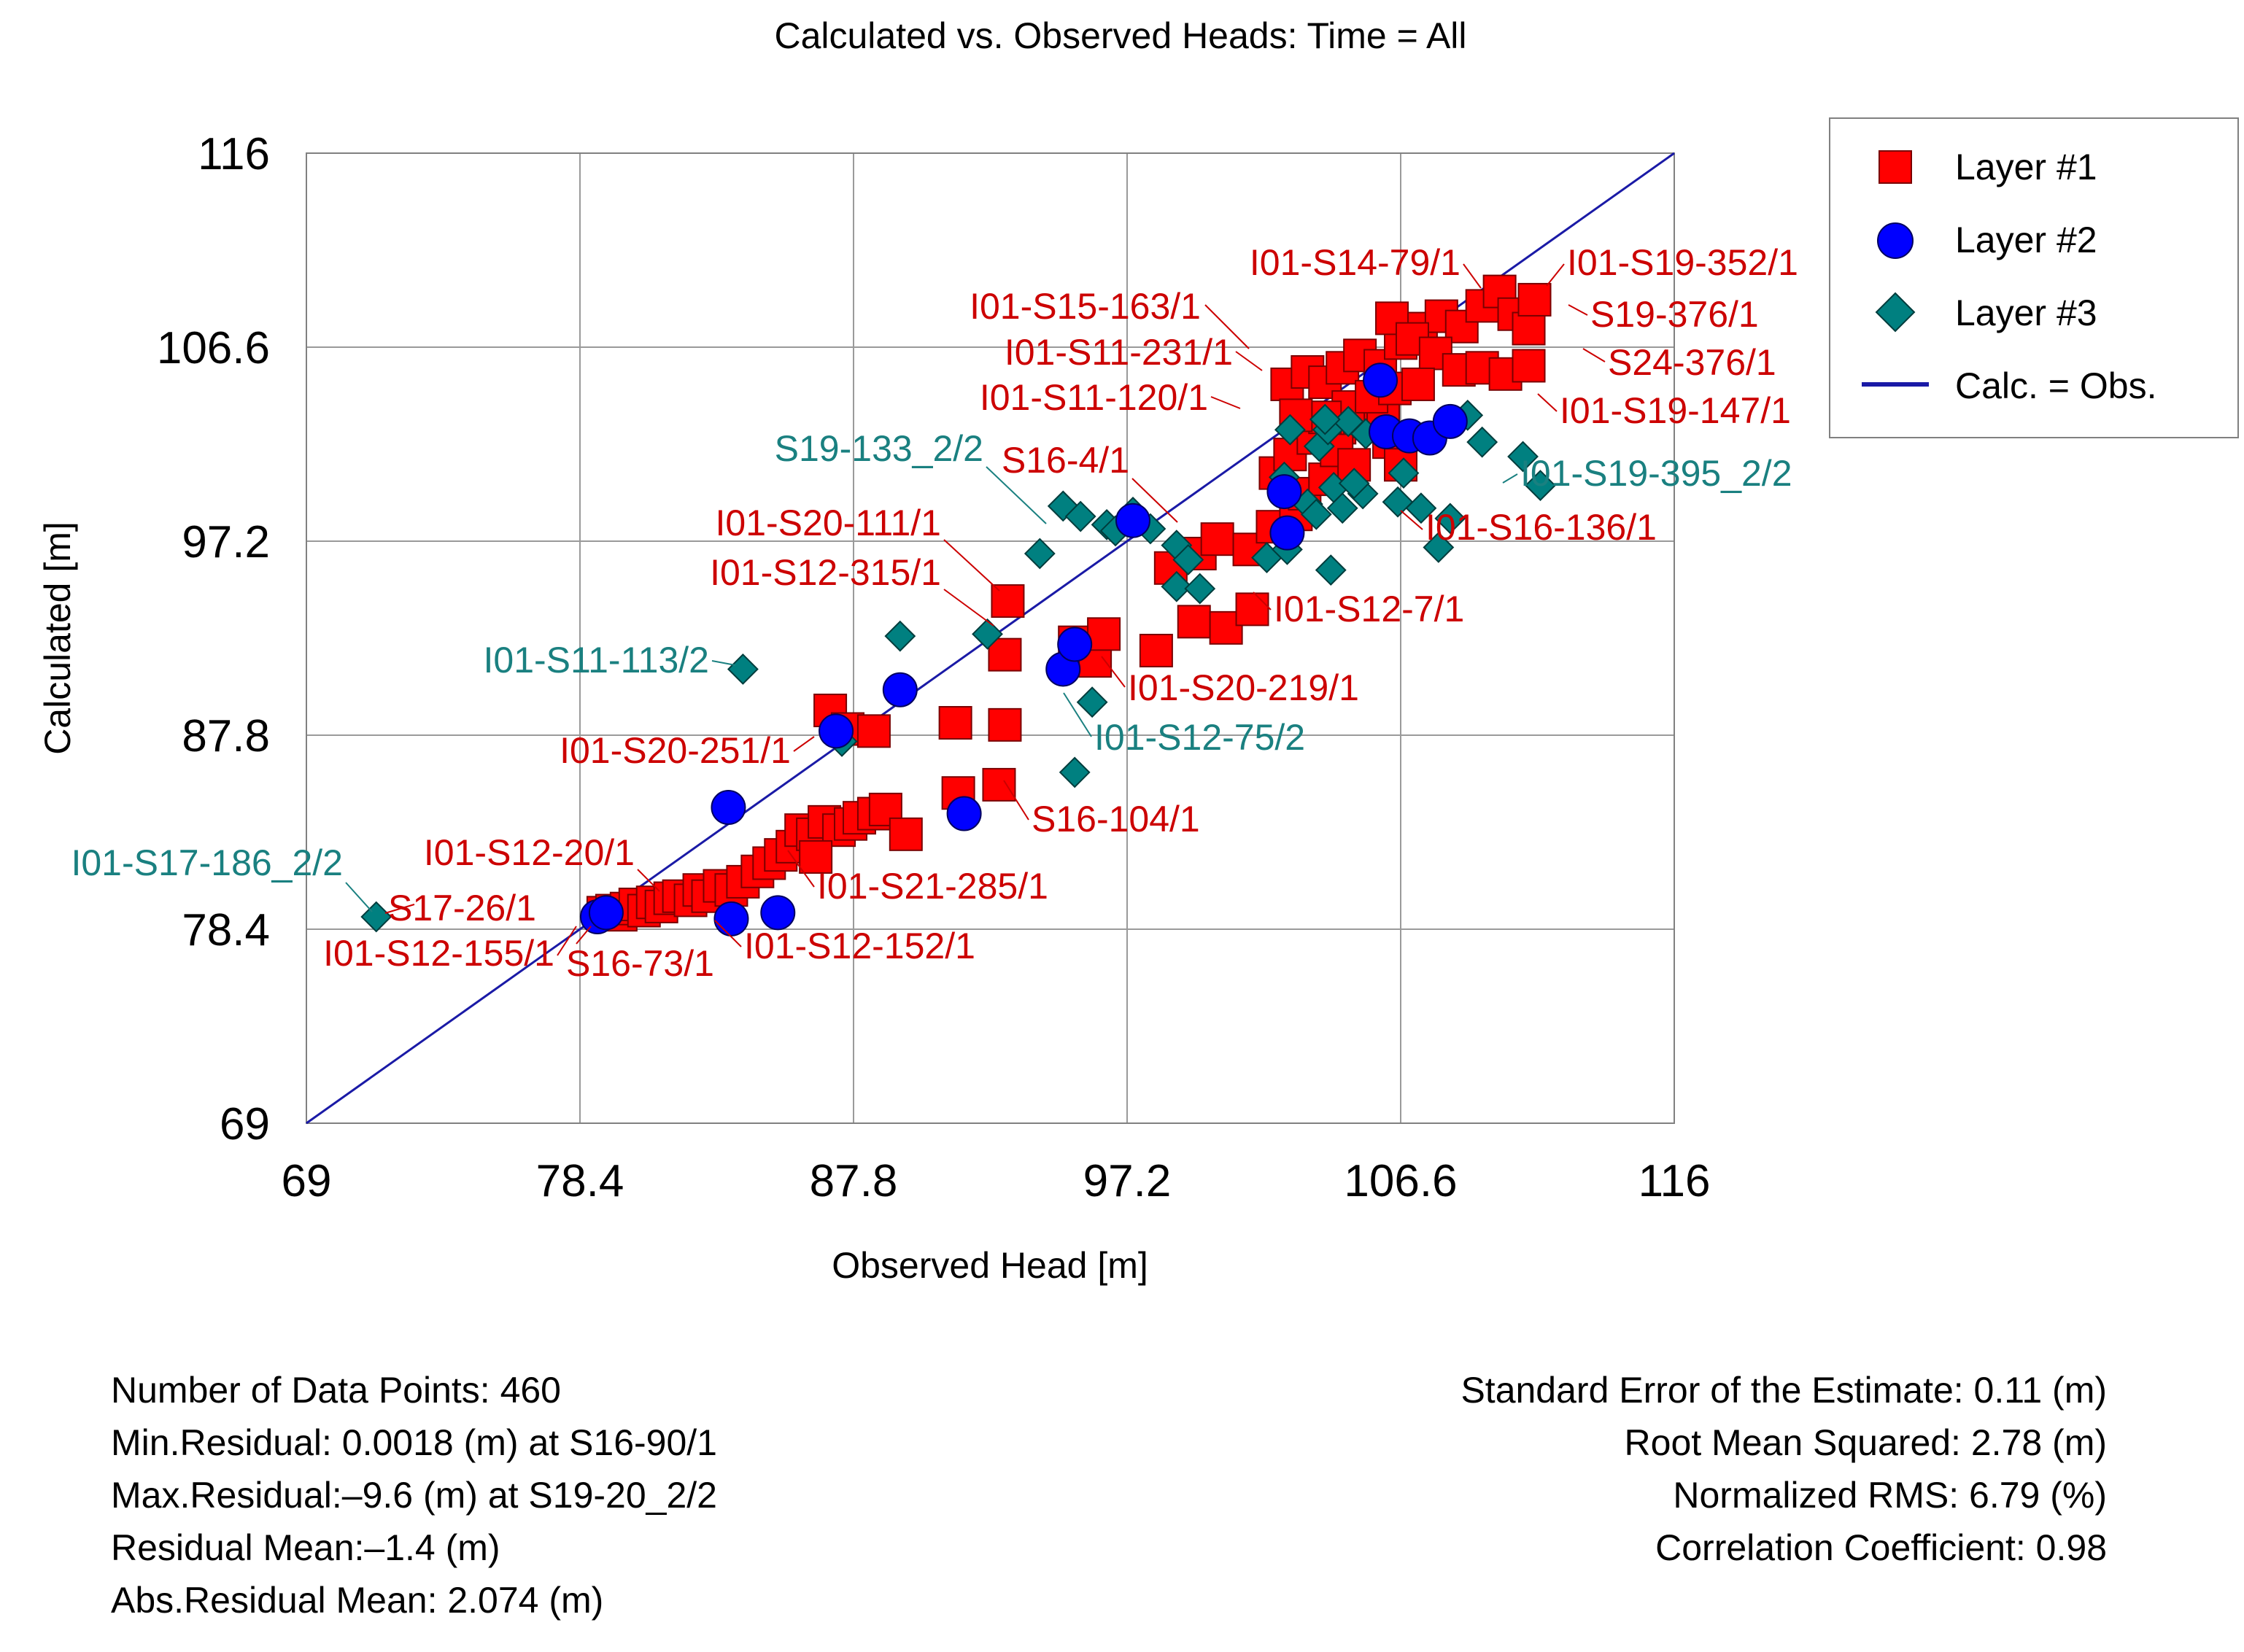 The height and width of the screenshot is (1652, 2244). What do you see at coordinates (1369, 609) in the screenshot?
I see `annotation-label: I01-S12-7/1` at bounding box center [1369, 609].